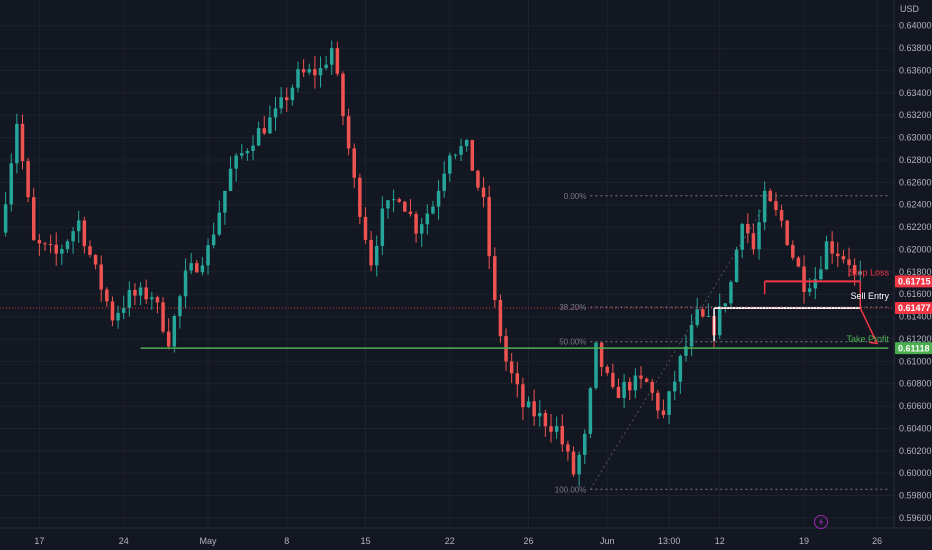 The width and height of the screenshot is (932, 550). What do you see at coordinates (915, 70) in the screenshot?
I see `price-tick-label: 0.63600` at bounding box center [915, 70].